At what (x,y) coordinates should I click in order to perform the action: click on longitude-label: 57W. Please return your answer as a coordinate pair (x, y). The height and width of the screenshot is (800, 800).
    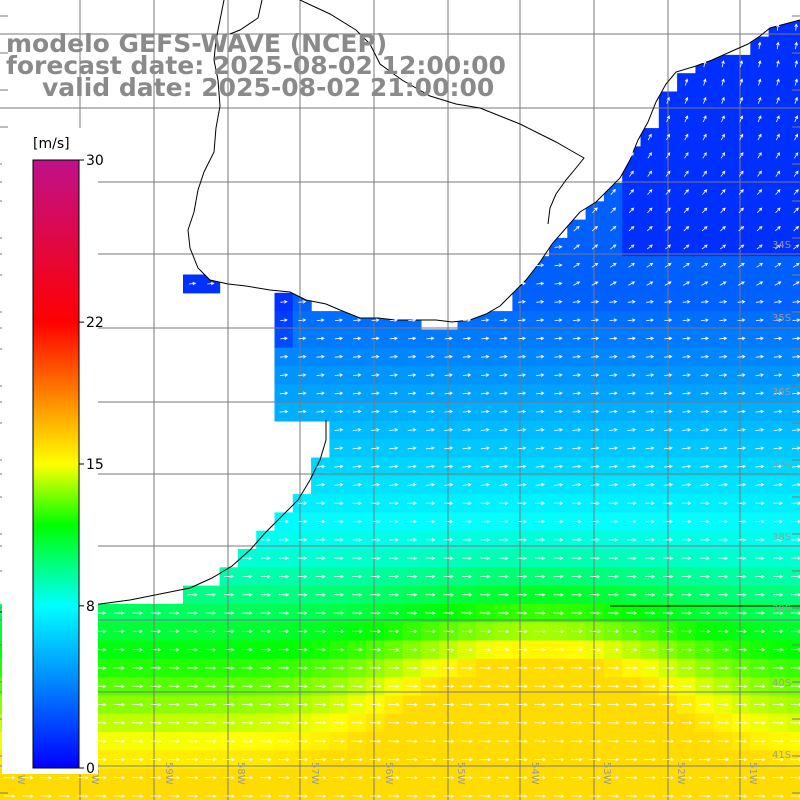
    Looking at the image, I should click on (314, 773).